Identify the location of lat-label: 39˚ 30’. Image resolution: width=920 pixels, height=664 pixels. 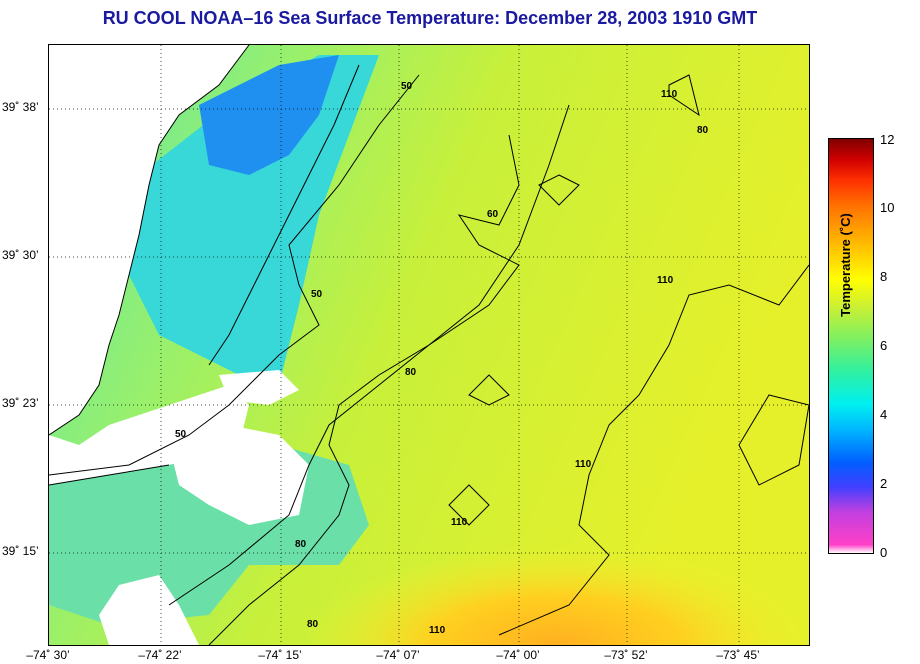
(20, 255).